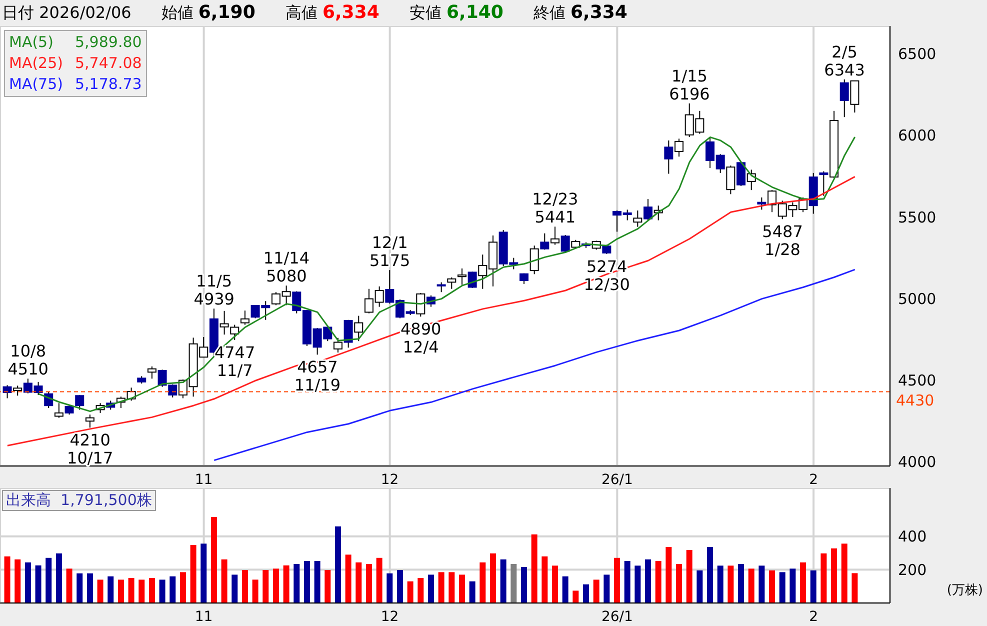 The image size is (987, 626). I want to click on annotation: 5,178.73, so click(108, 84).